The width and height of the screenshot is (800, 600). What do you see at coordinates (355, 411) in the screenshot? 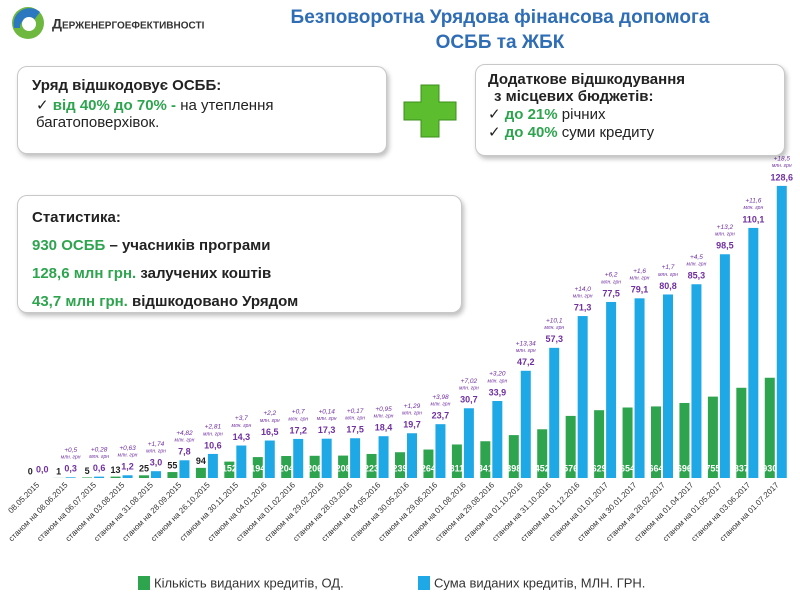
I see `increment-label: +0,17` at bounding box center [355, 411].